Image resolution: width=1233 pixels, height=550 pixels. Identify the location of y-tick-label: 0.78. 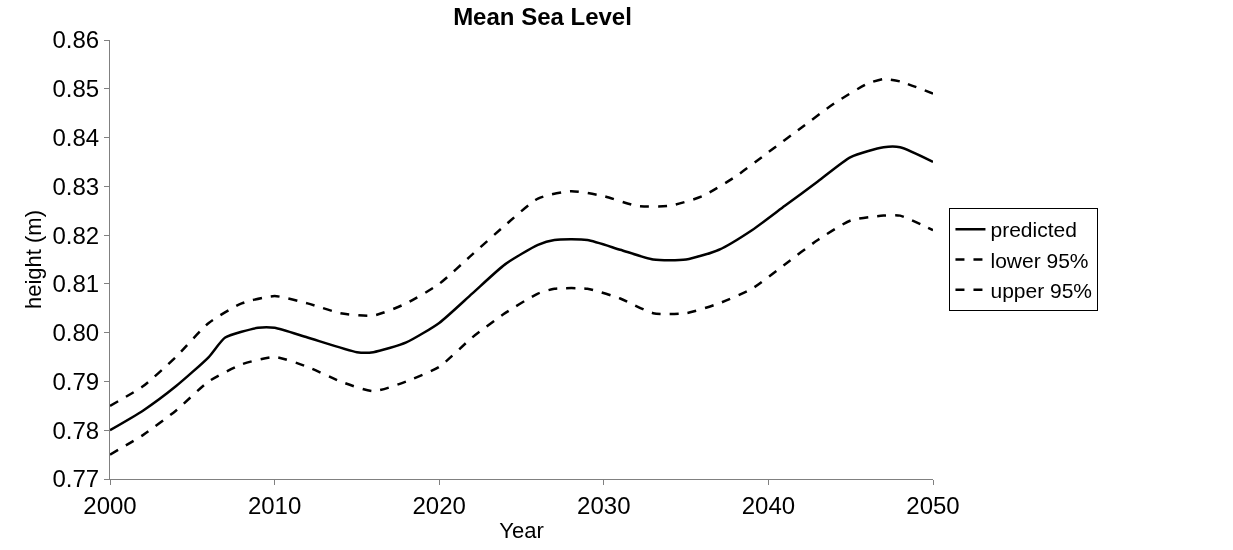
(76, 430).